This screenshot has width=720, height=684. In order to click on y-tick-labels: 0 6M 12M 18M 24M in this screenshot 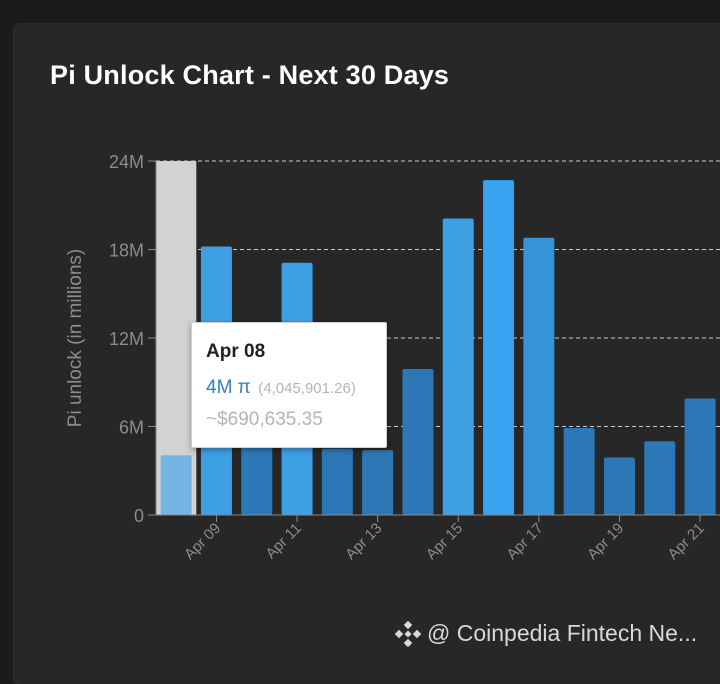, I will do `click(126, 339)`.